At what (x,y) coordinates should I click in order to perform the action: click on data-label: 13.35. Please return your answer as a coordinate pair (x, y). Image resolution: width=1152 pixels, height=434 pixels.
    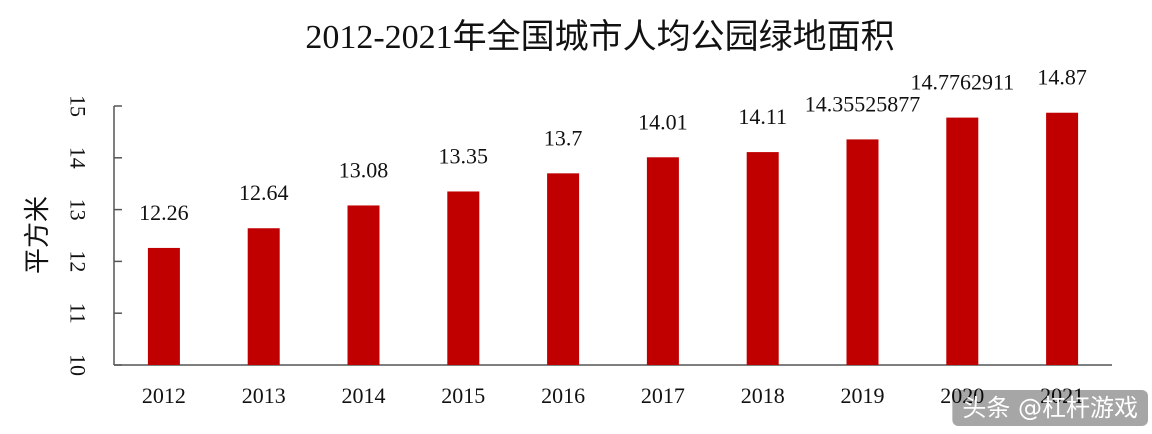
    Looking at the image, I should click on (464, 155).